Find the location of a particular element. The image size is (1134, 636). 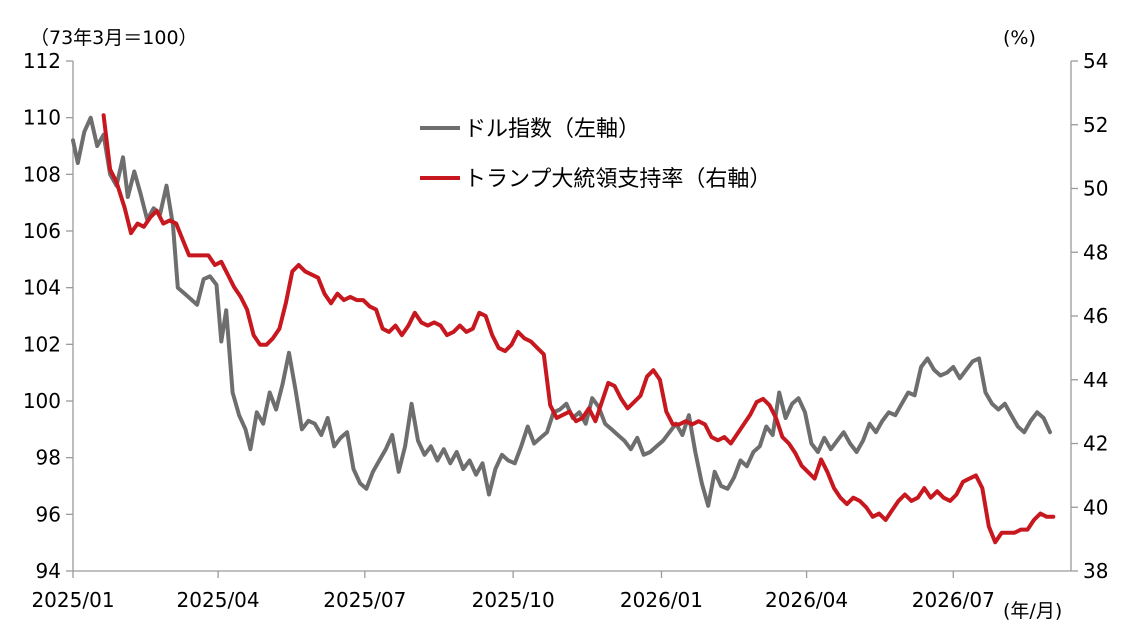

x-tick-label: 2025/10 is located at coordinates (513, 600).